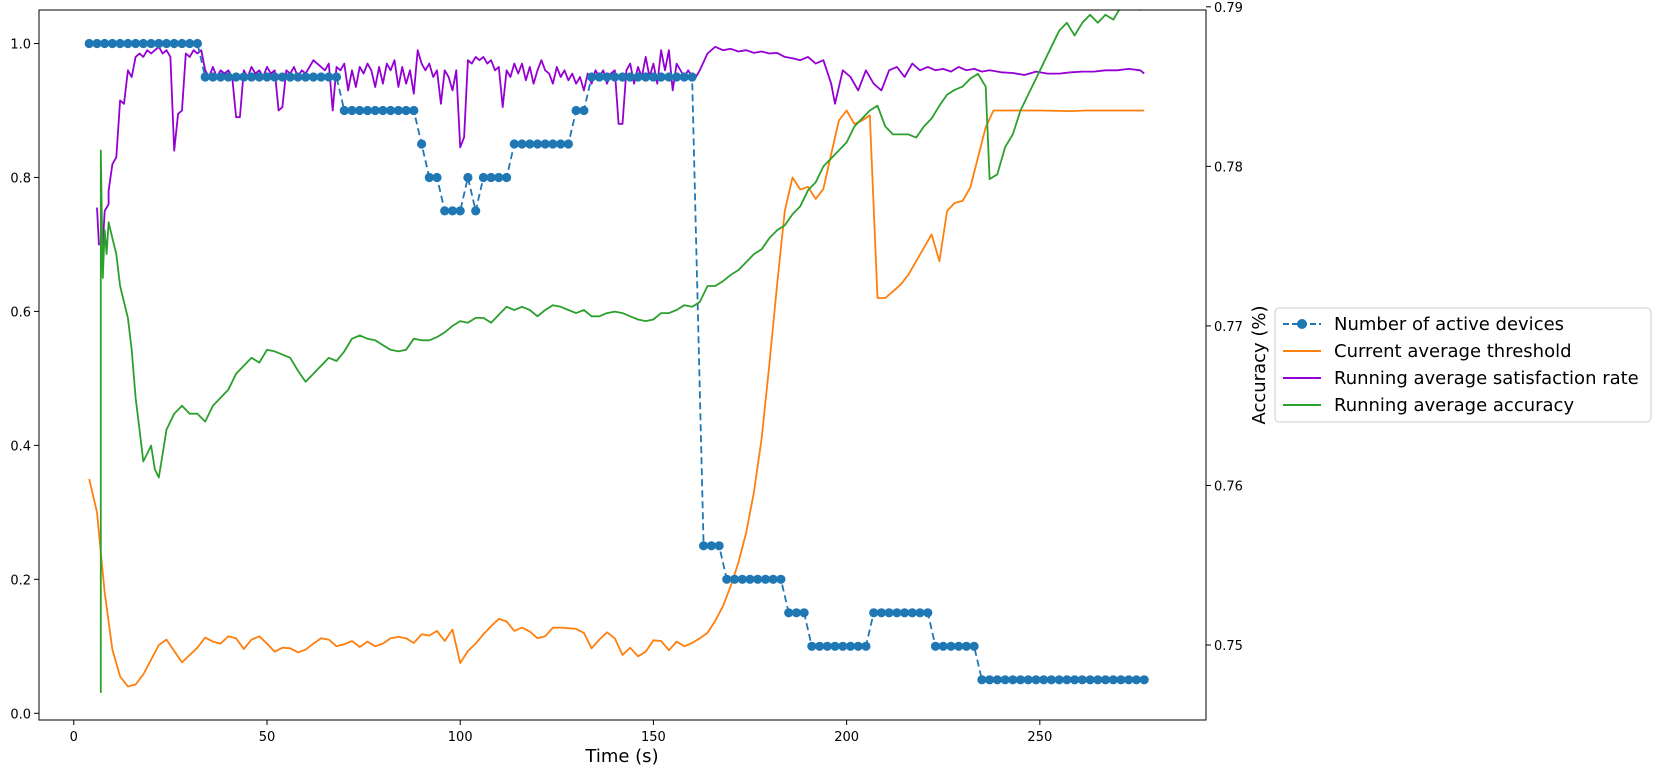 Image resolution: width=1661 pixels, height=775 pixels. Describe the element at coordinates (653, 737) in the screenshot. I see `x-tick-label: 150` at that location.